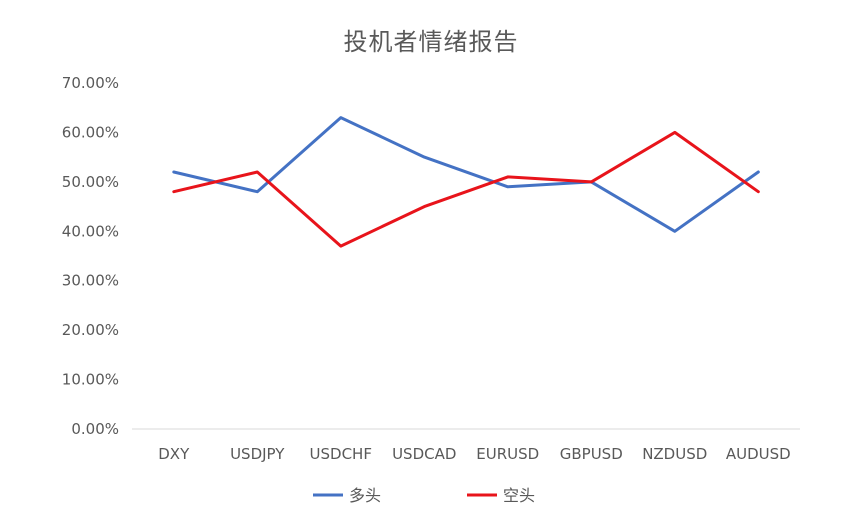 The height and width of the screenshot is (521, 862). What do you see at coordinates (591, 454) in the screenshot?
I see `x-tick-label: GBPUSD` at bounding box center [591, 454].